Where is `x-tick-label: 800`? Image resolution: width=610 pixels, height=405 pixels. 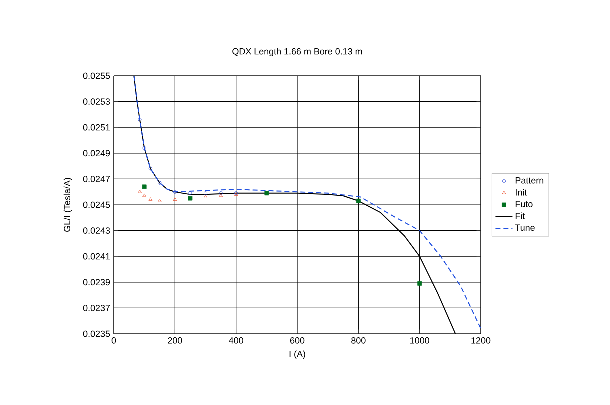
x-tick-label: 800 is located at coordinates (359, 341).